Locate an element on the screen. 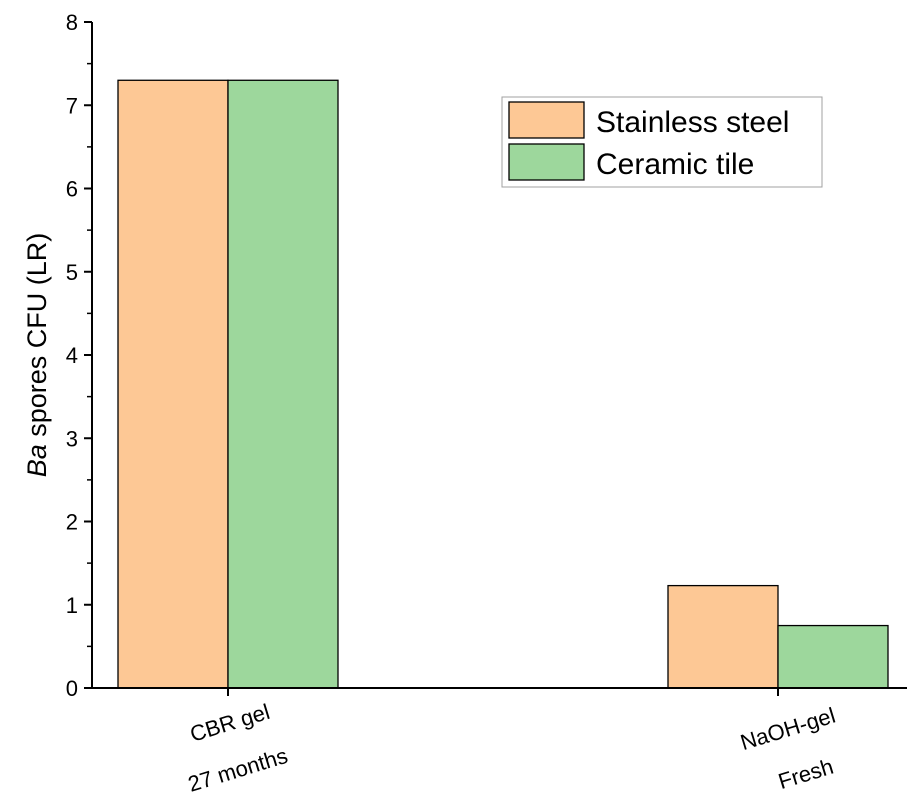 This screenshot has height=799, width=907. y-axis-label-rest: spores CFU (LR) is located at coordinates (37, 339).